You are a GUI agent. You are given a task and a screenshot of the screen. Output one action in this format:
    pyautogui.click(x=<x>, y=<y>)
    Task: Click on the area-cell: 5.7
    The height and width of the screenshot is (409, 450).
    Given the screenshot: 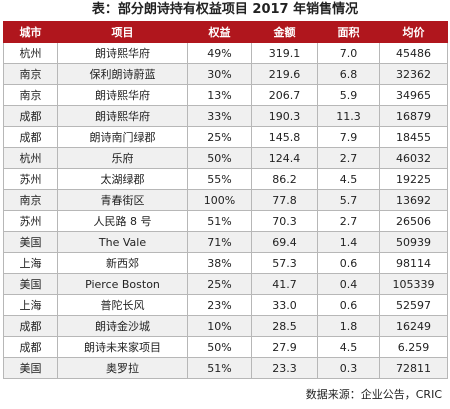 What is the action you would take?
    pyautogui.click(x=348, y=200)
    